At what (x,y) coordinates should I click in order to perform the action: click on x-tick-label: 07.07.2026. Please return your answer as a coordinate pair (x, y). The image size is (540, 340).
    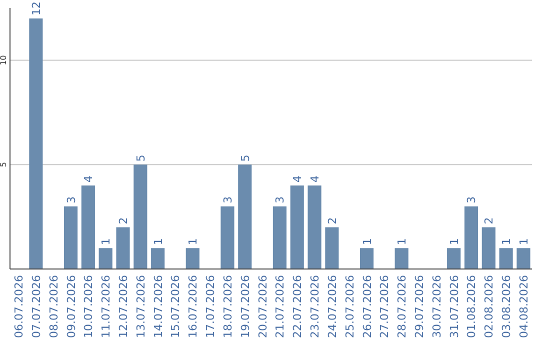
    Looking at the image, I should click on (36, 306).